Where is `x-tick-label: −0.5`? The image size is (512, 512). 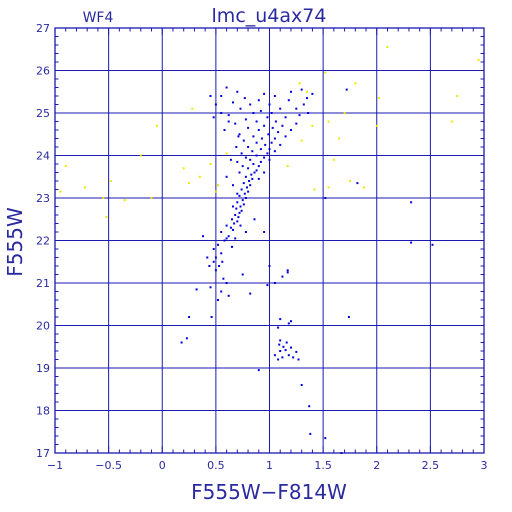
x-tick-label: −0.5 is located at coordinates (108, 465).